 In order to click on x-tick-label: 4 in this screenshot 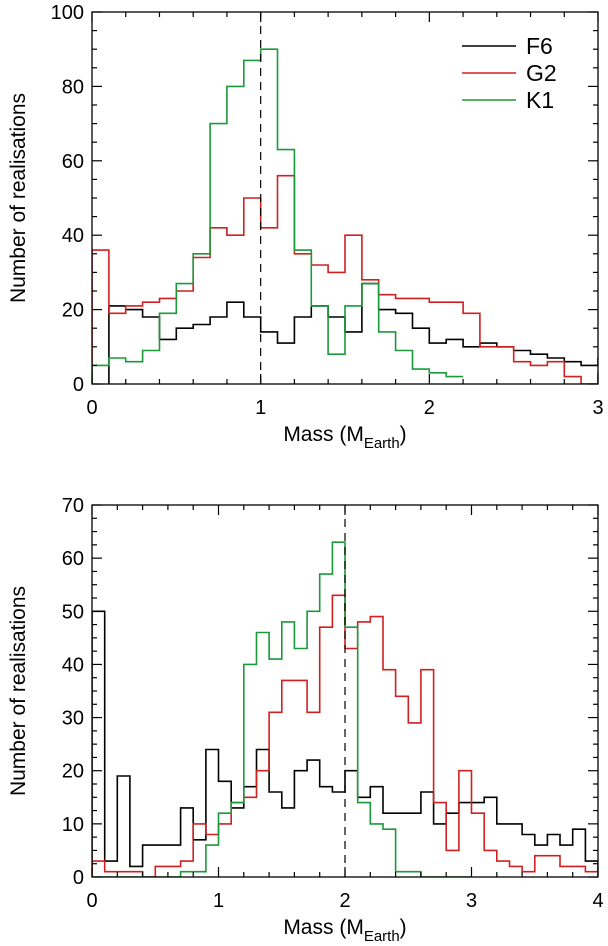, I will do `click(597, 901)`.